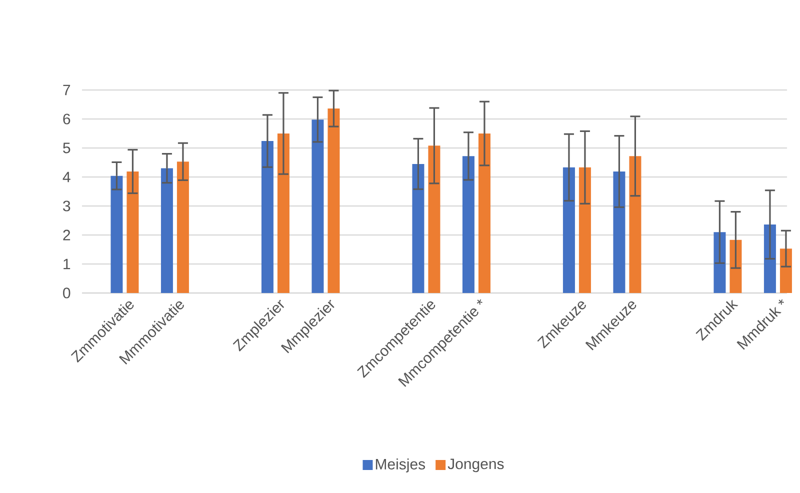 The height and width of the screenshot is (493, 800). What do you see at coordinates (67, 264) in the screenshot?
I see `y-tick-label: 1` at bounding box center [67, 264].